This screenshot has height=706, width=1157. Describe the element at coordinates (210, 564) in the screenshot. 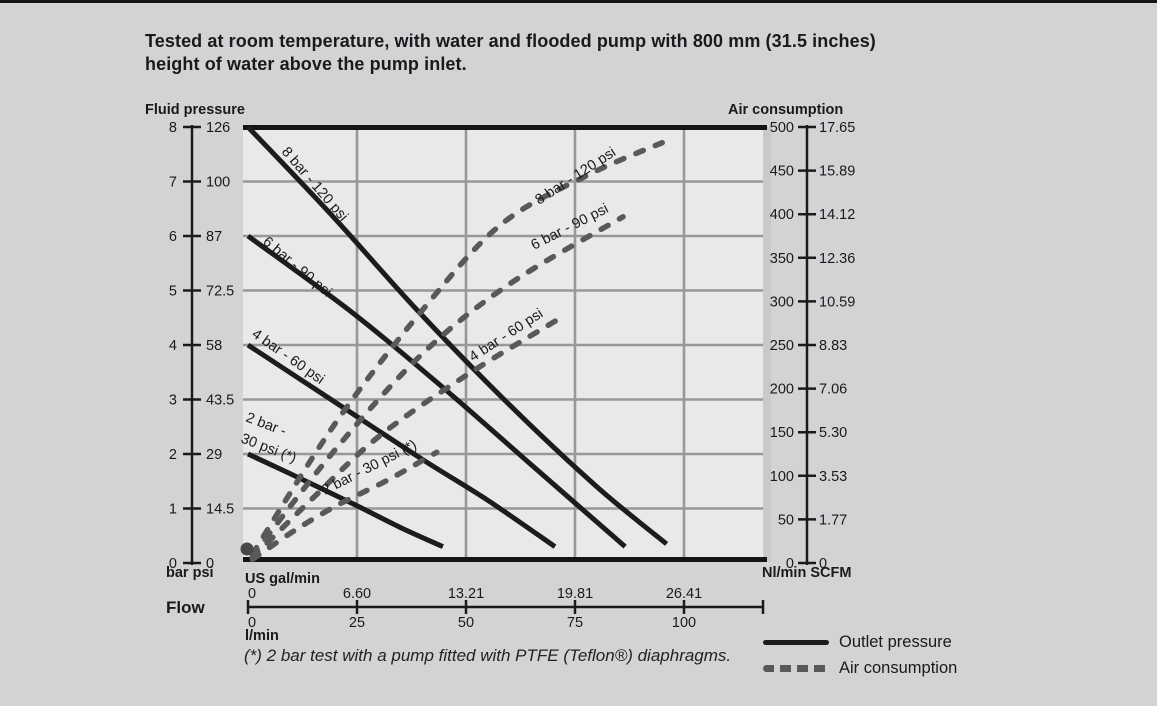

I see `psi-tick-label-0: 0` at that location.